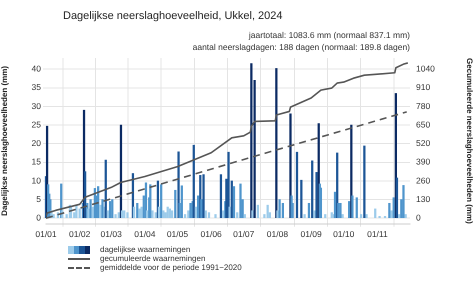 Image resolution: width=474 pixels, height=297 pixels. Describe the element at coordinates (145, 249) in the screenshot. I see `legend-label: dagelijkse waarnemingen` at that location.